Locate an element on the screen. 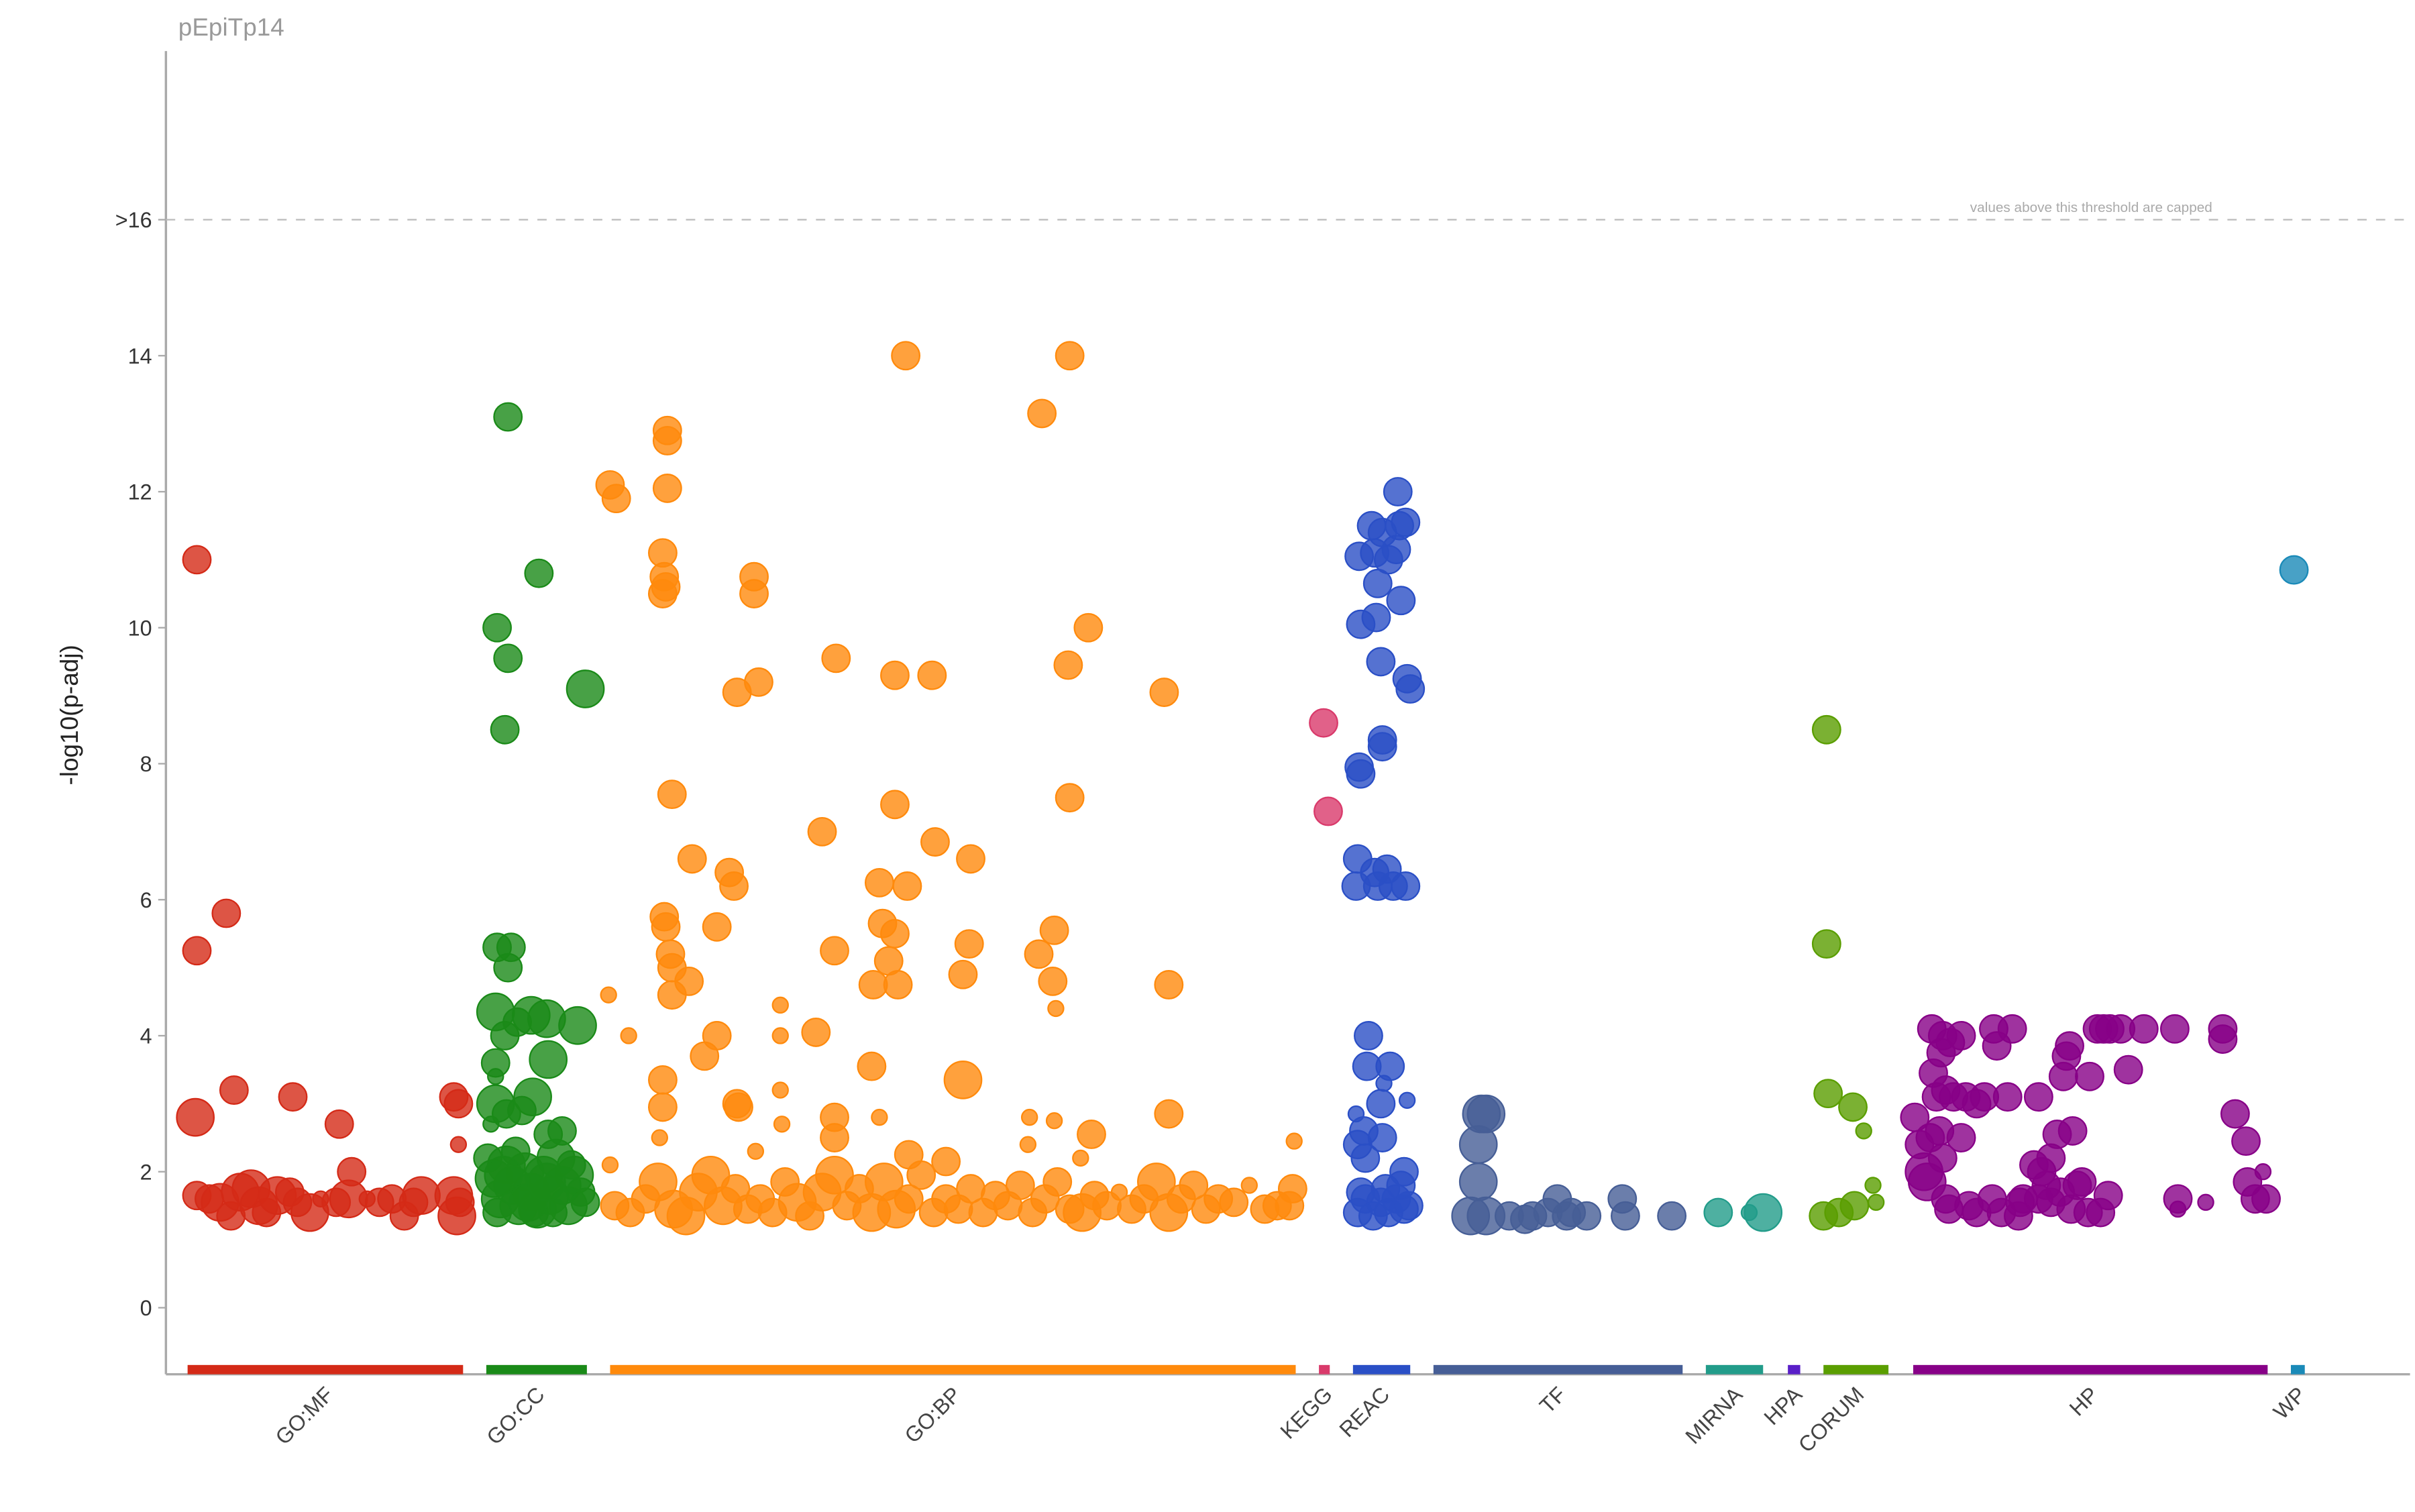 The height and width of the screenshot is (1512, 2415). point-mirna is located at coordinates (1718, 1212).